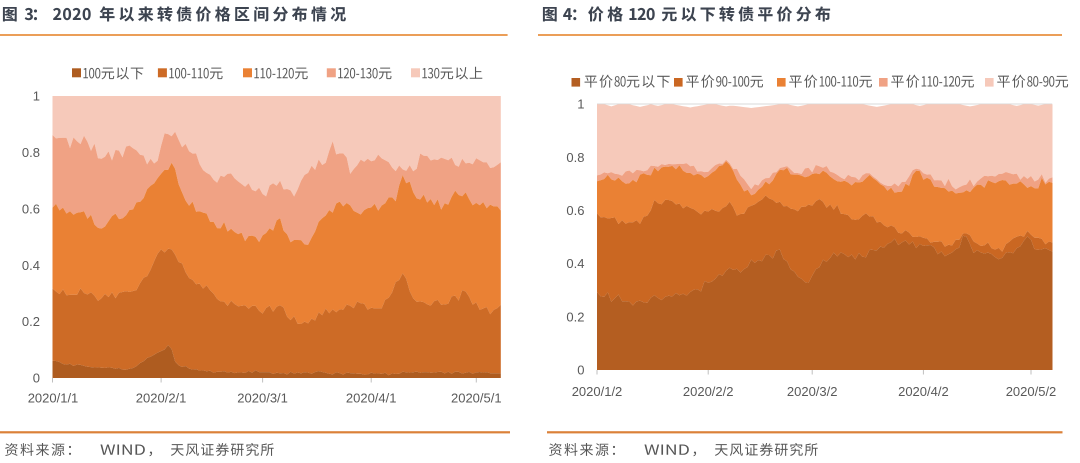  Describe the element at coordinates (708, 391) in the screenshot. I see `svg-text: 2020/2/2` at that location.